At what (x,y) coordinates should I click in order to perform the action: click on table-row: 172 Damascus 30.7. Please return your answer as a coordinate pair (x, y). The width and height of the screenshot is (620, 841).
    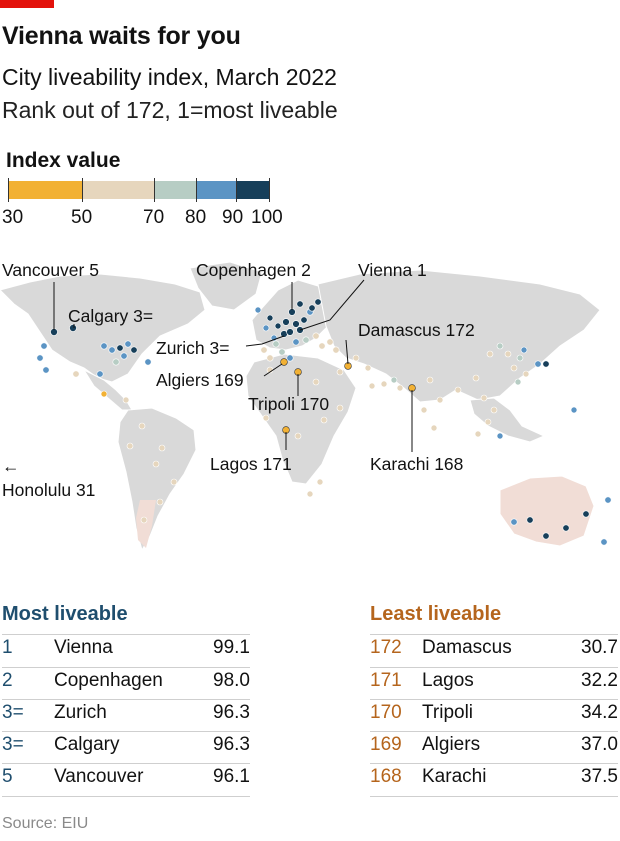
    Looking at the image, I should click on (494, 652).